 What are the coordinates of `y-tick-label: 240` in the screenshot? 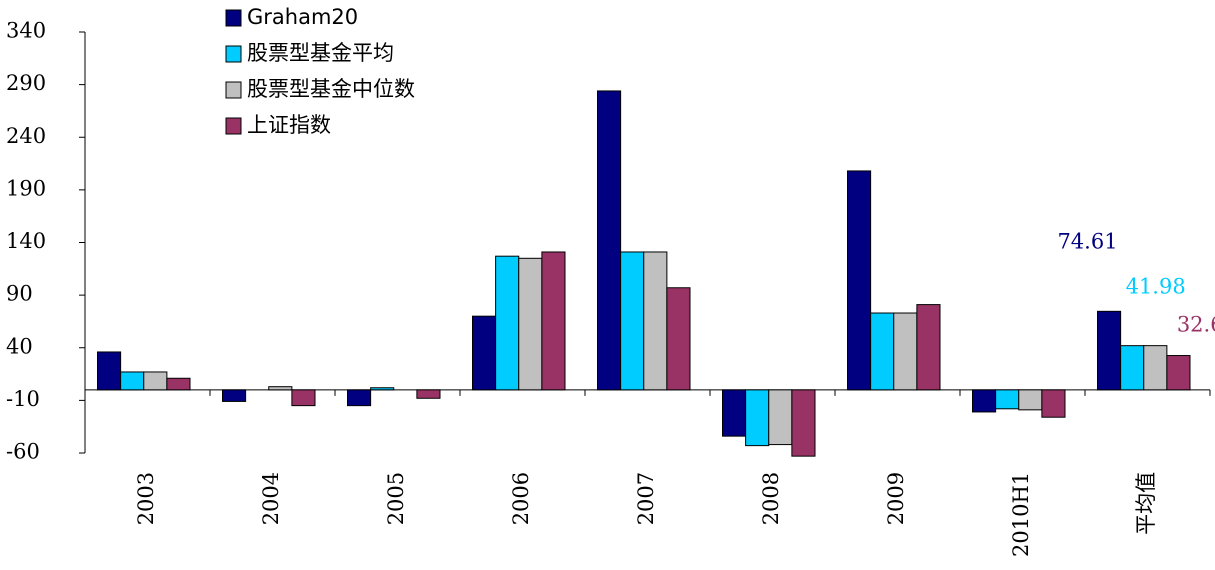 It's located at (26, 136).